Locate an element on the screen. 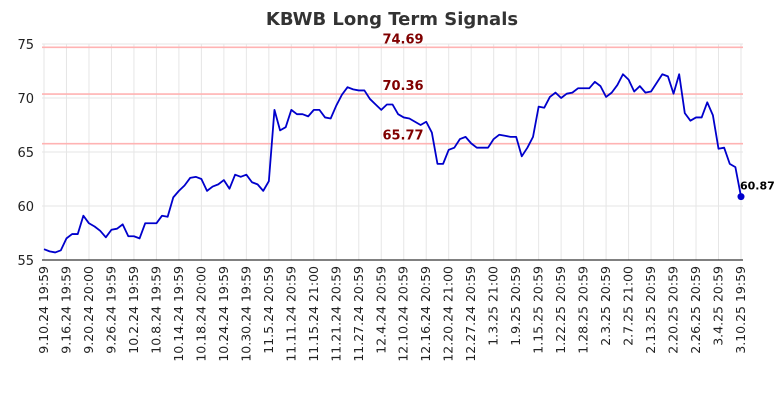 The width and height of the screenshot is (784, 400). x-tick-label: 2.3.25 20:59 is located at coordinates (605, 306).